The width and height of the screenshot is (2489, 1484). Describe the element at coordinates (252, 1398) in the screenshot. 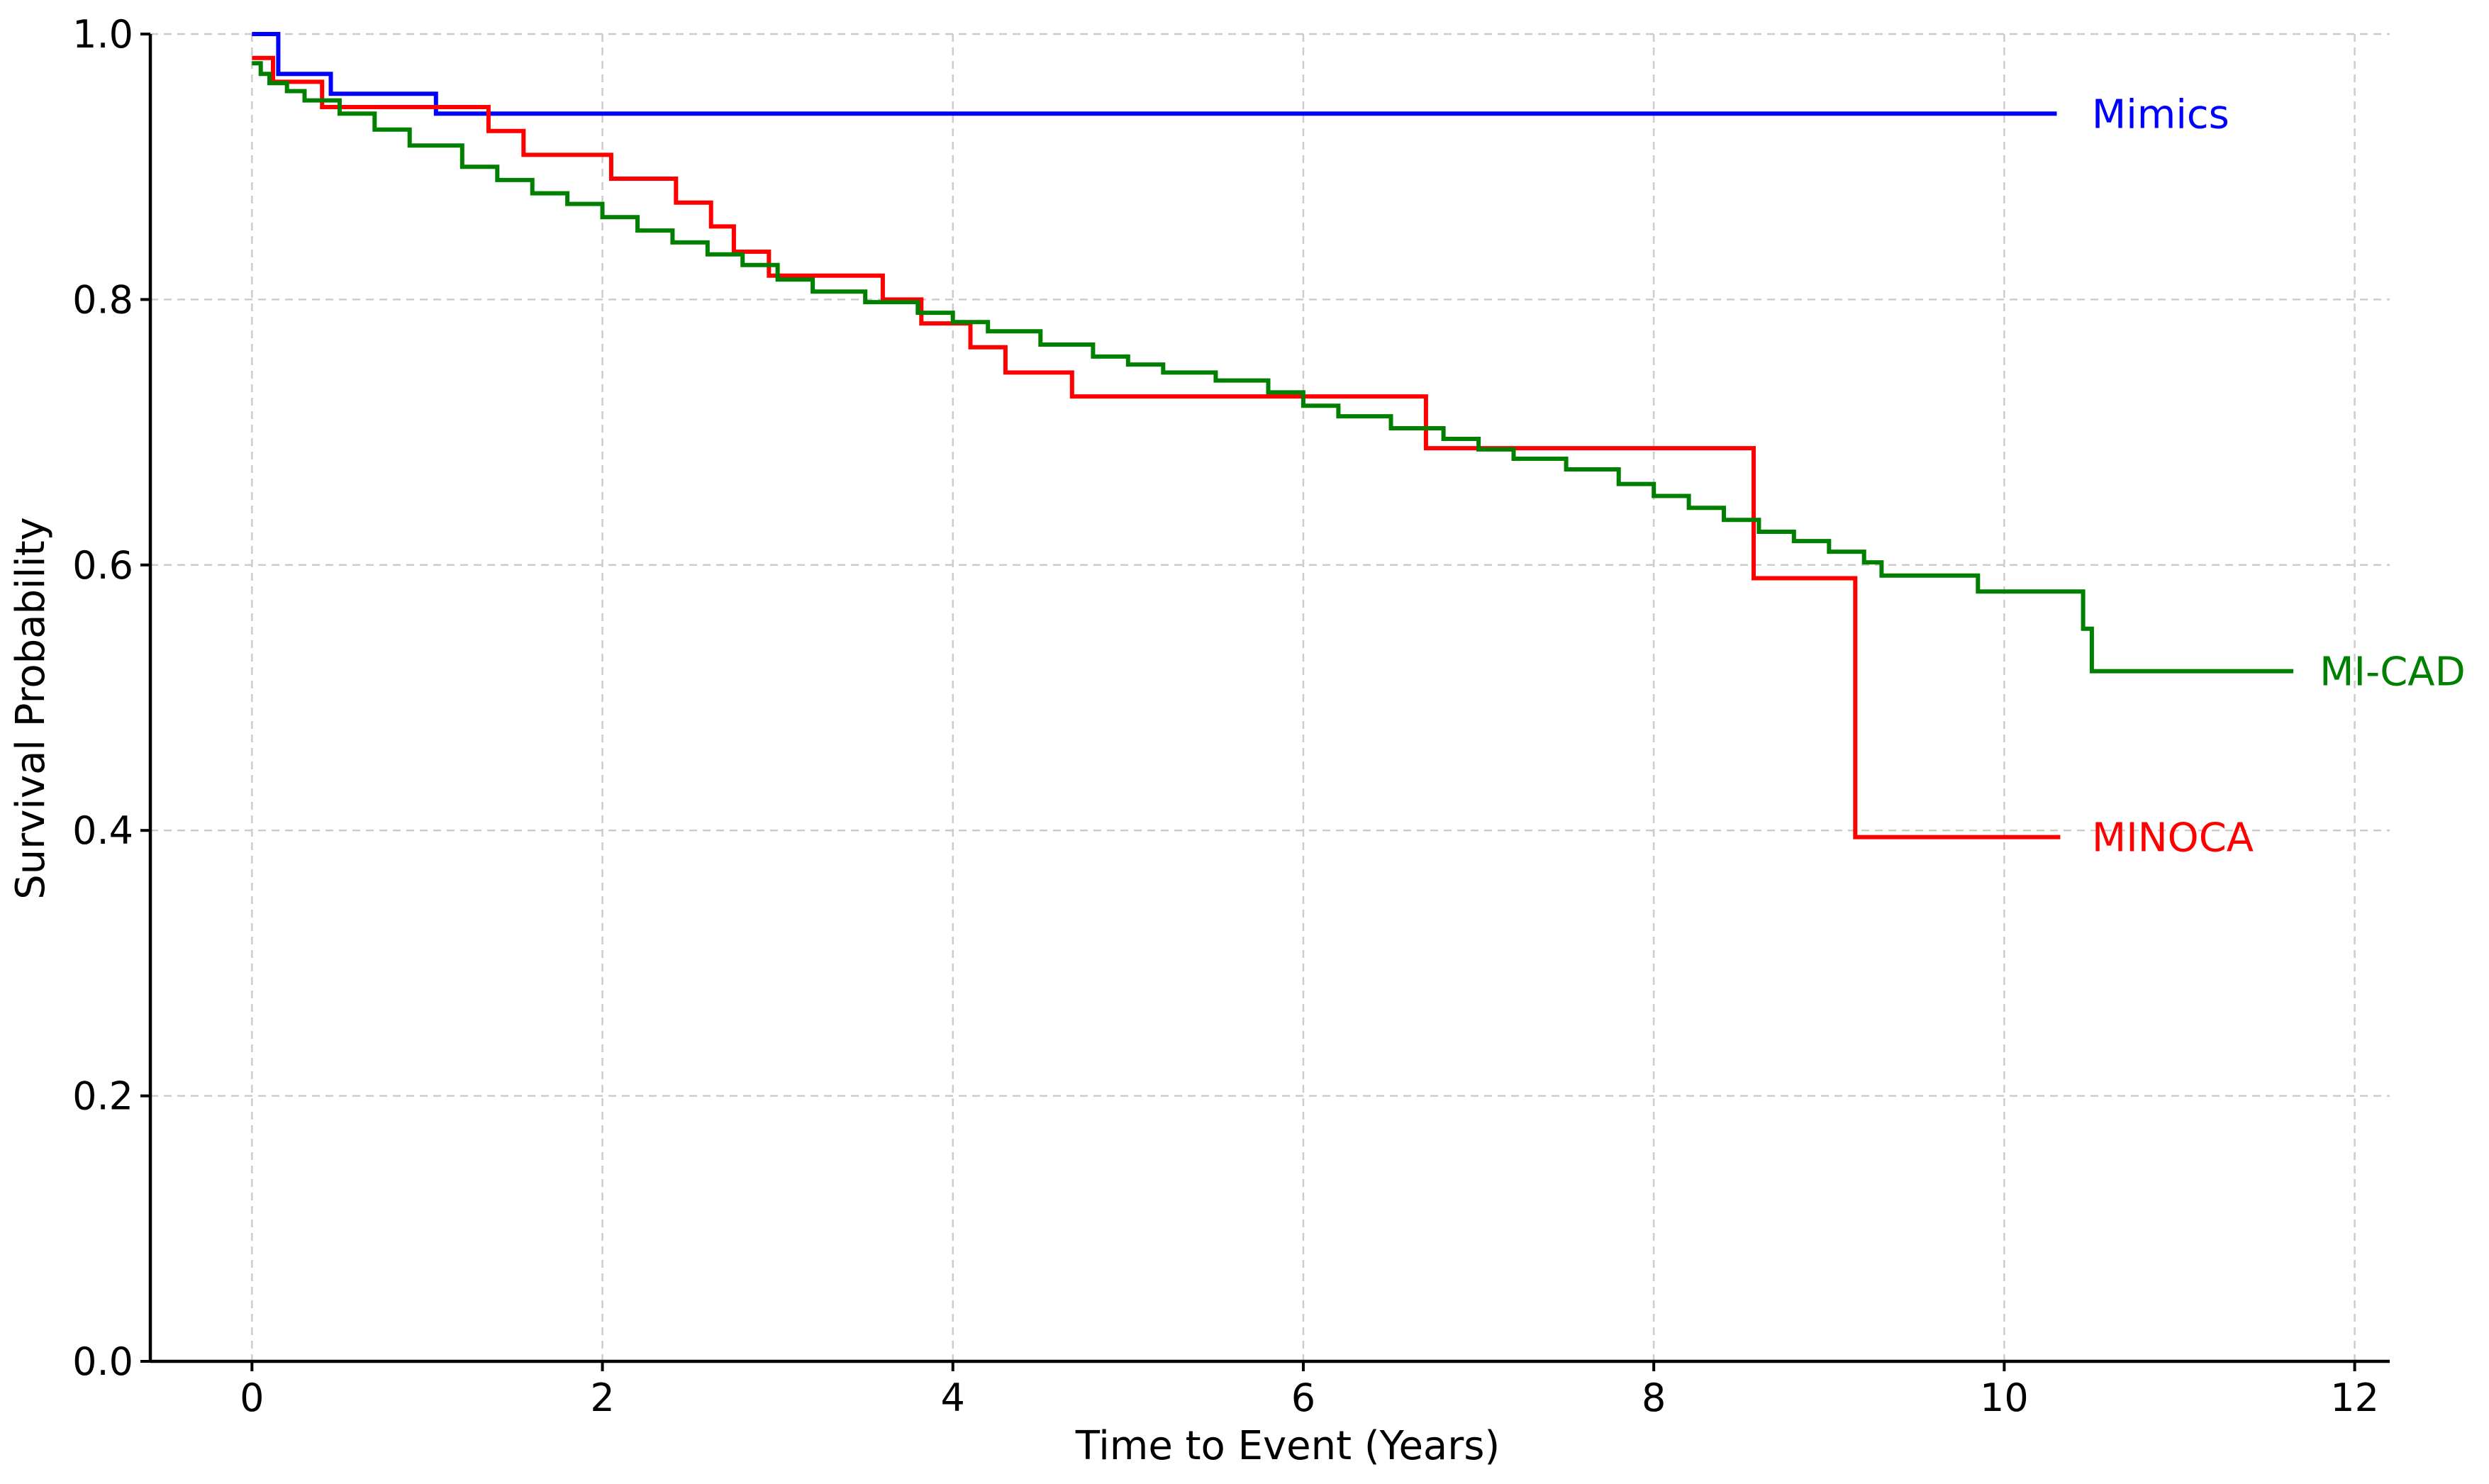

I see `x-tick-label: 0` at that location.